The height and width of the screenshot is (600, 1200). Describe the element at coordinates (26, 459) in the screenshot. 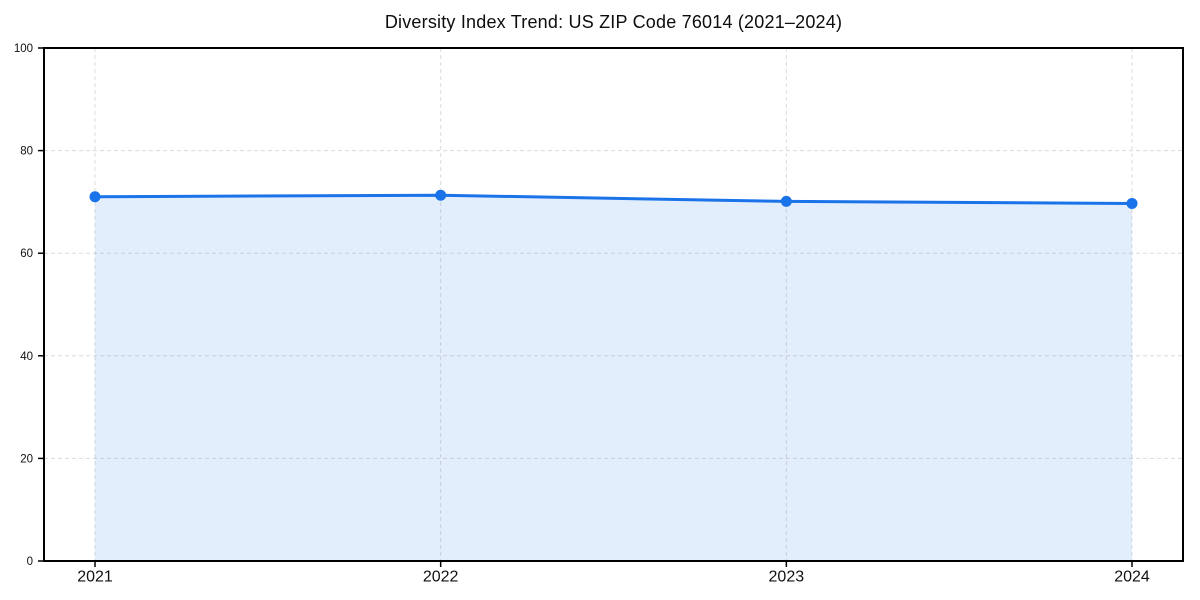

I see `y-axis-tick-label: 20` at that location.